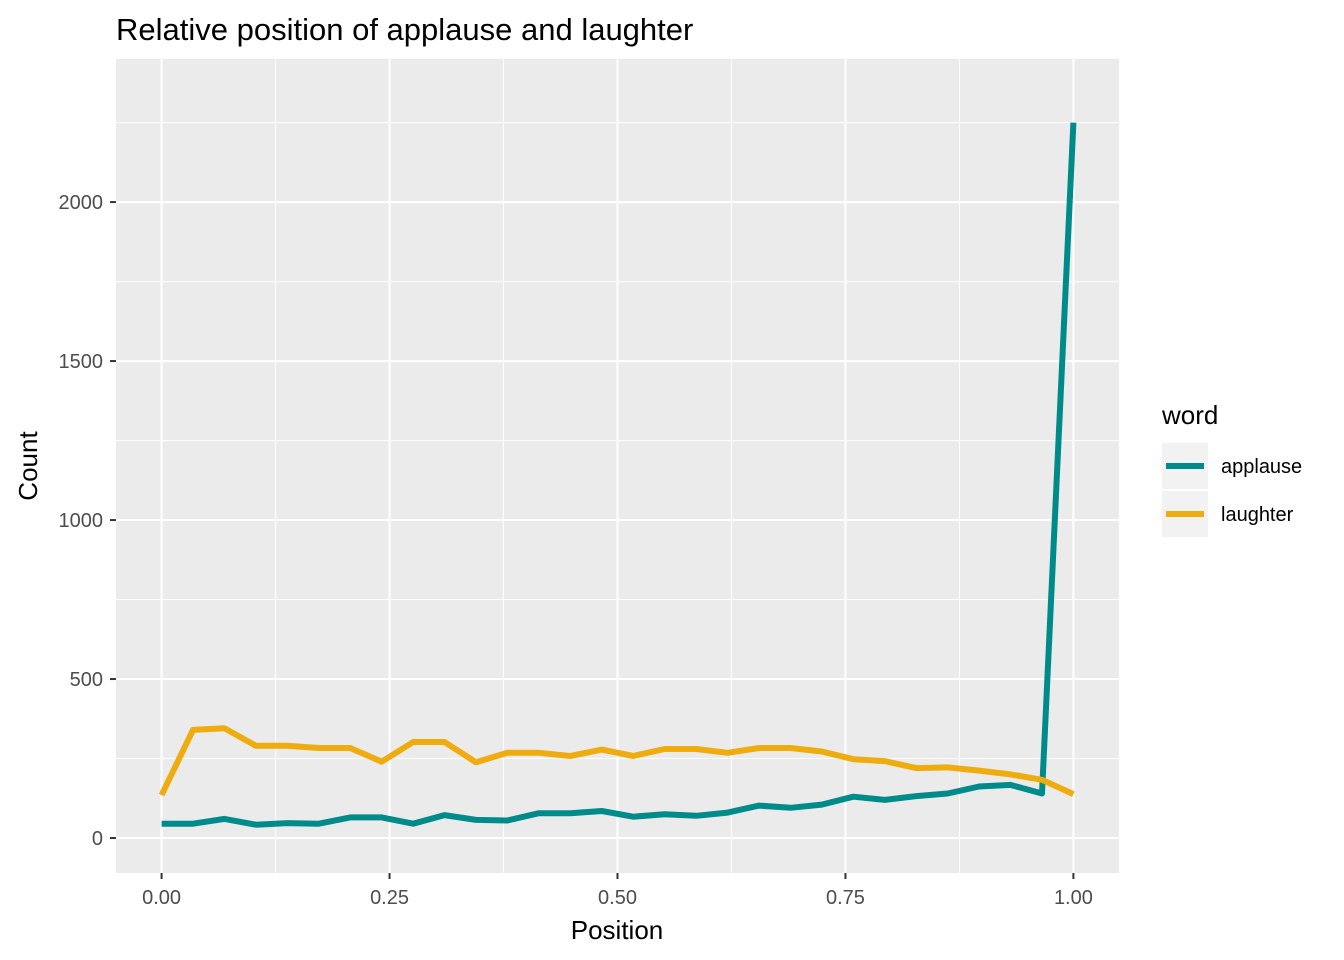 This screenshot has height=960, width=1344. What do you see at coordinates (81, 521) in the screenshot?
I see `y-tick-label-2: 1000` at bounding box center [81, 521].